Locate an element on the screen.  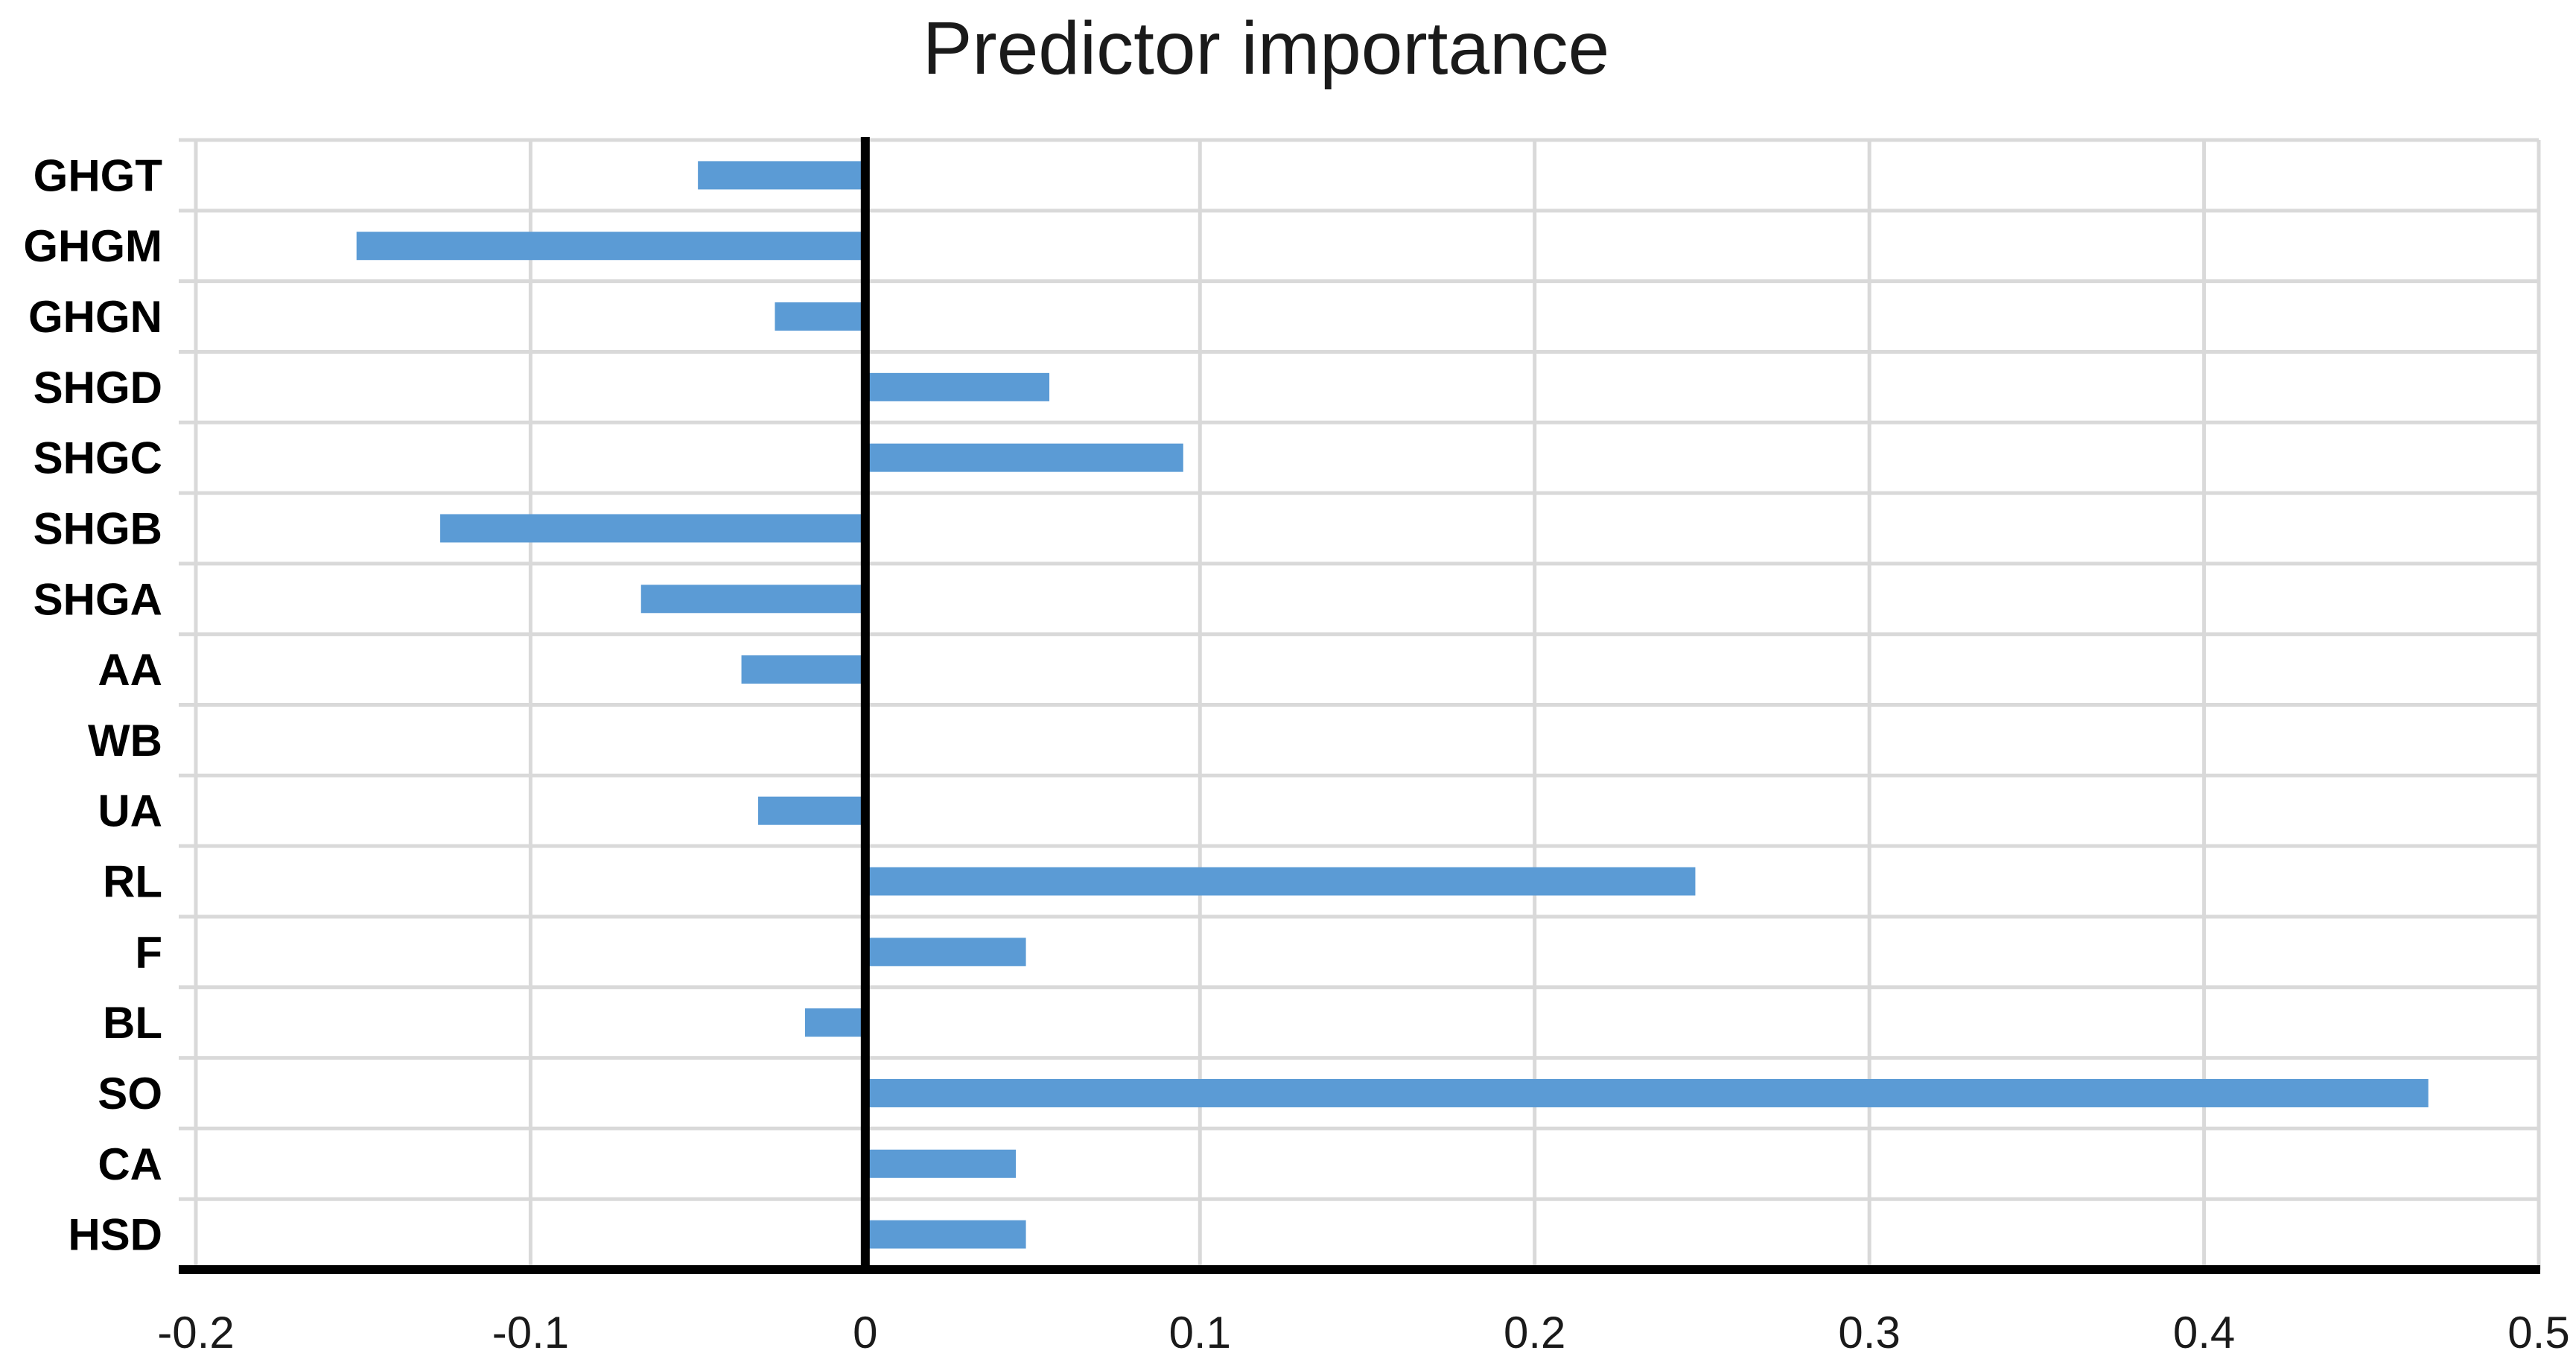
x-tick-label: 0.5 is located at coordinates (2538, 1333).